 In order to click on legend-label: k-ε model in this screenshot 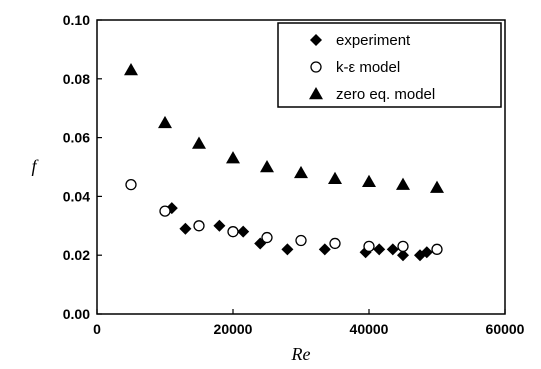, I will do `click(368, 67)`.